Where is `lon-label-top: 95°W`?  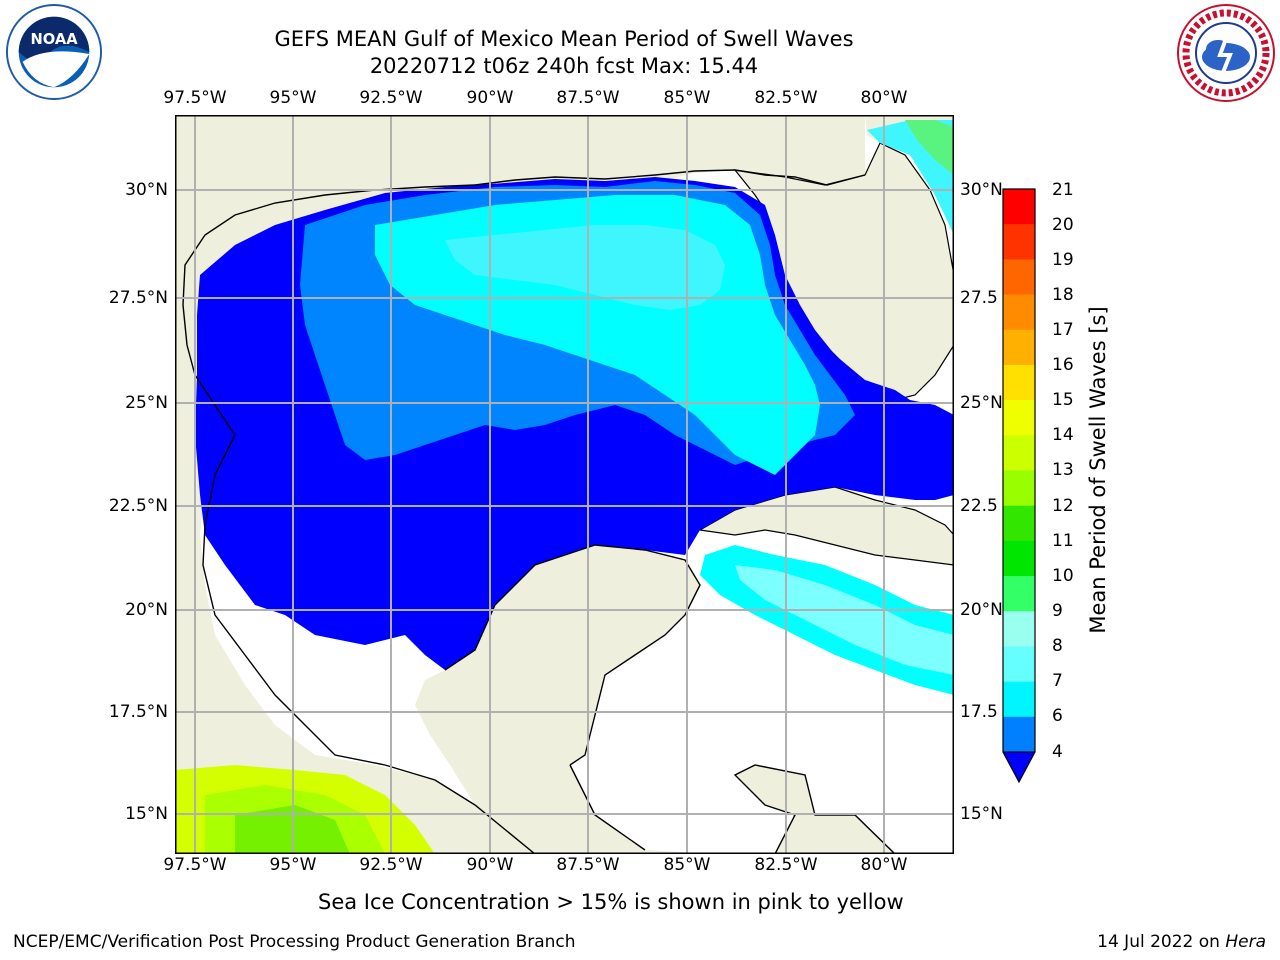 lon-label-top: 95°W is located at coordinates (293, 98).